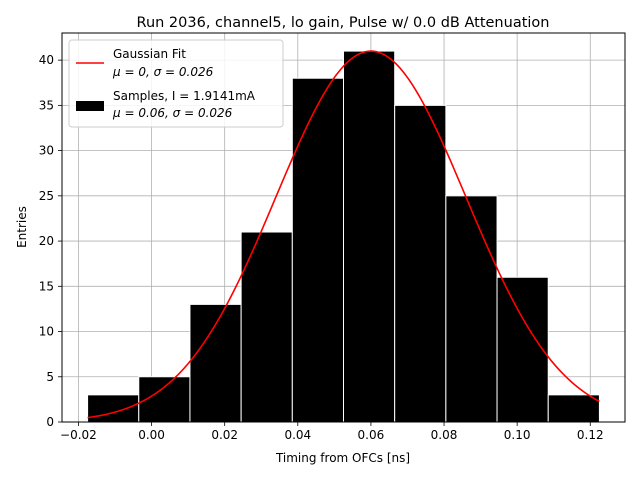 The image size is (640, 480). I want to click on x-tick-label-1: 0.00, so click(151, 435).